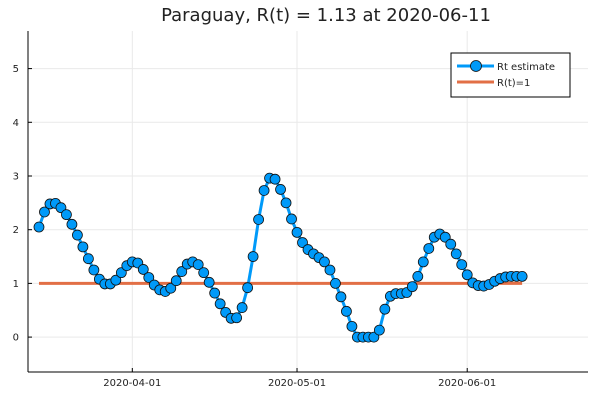 The height and width of the screenshot is (400, 600). I want to click on y-tick-label: 2, so click(16, 230).